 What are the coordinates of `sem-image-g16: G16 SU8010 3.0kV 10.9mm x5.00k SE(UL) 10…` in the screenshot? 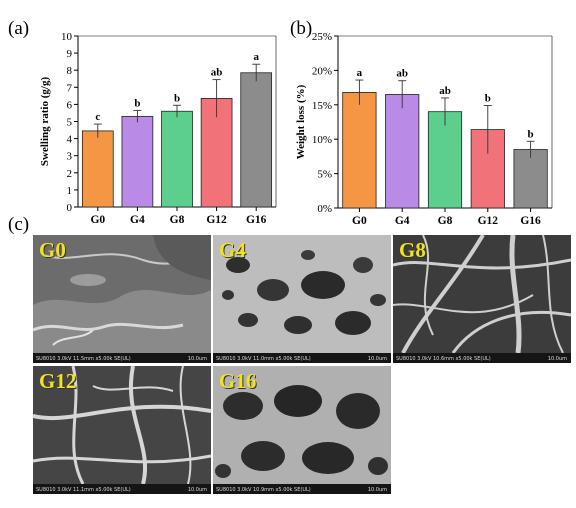 It's located at (302, 430).